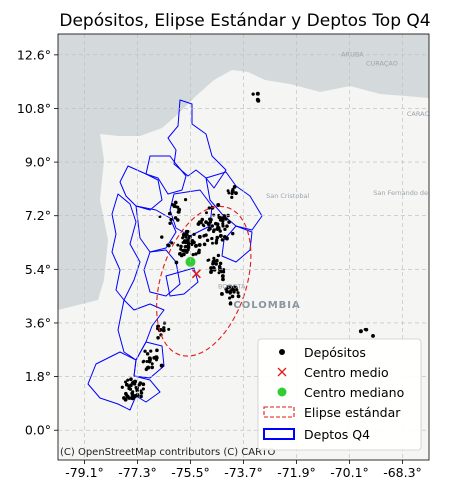  I want to click on map-label: ARUBA, so click(352, 54).